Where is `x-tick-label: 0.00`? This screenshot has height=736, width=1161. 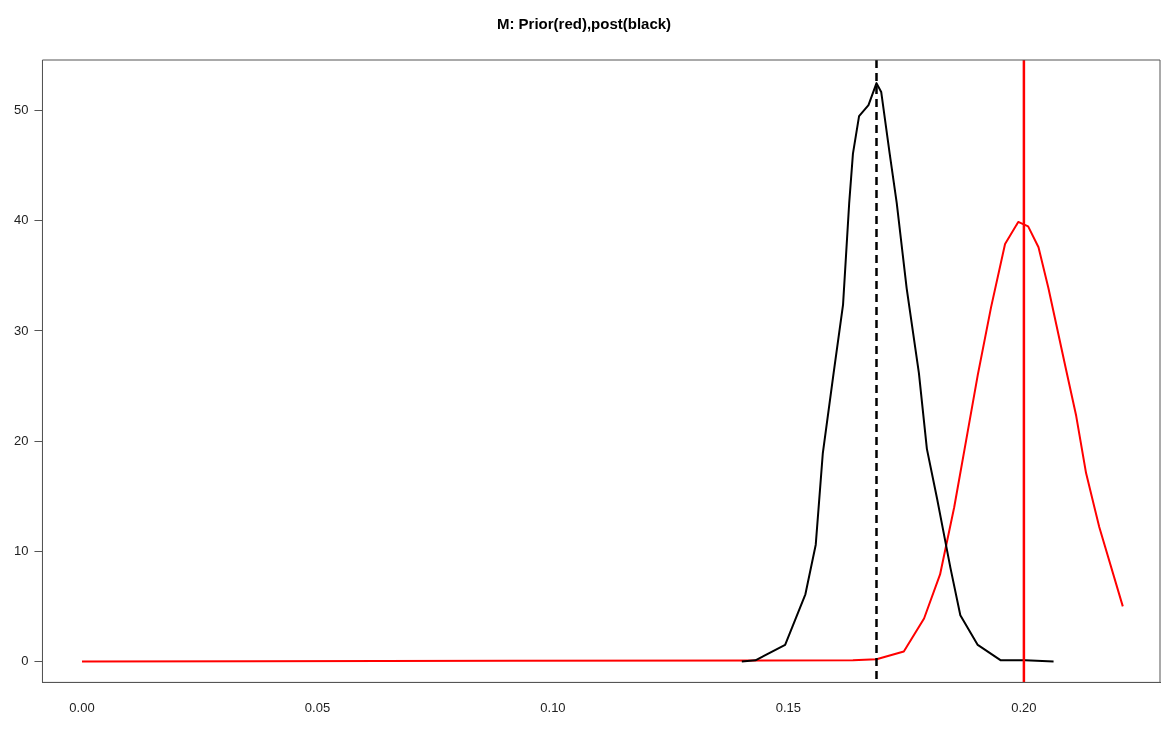 x-tick-label: 0.00 is located at coordinates (82, 707).